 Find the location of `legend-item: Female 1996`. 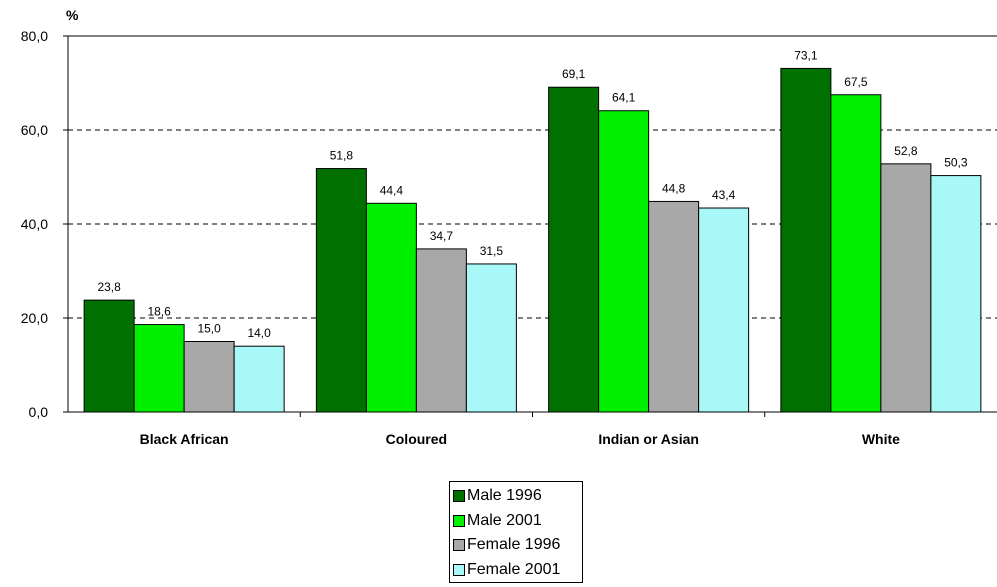

legend-item: Female 1996 is located at coordinates (517, 545).